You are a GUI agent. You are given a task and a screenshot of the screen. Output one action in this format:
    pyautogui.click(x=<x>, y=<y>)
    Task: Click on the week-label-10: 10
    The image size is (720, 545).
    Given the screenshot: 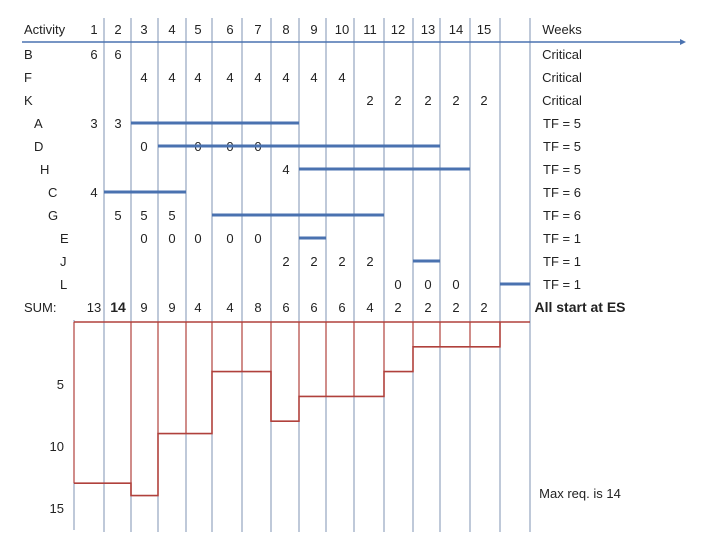 What is the action you would take?
    pyautogui.click(x=342, y=29)
    